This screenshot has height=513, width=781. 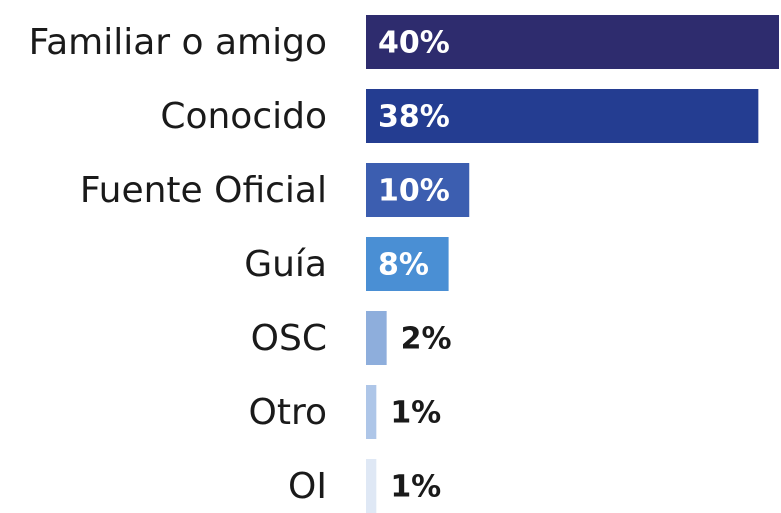 I want to click on value-label: 10%, so click(x=414, y=191).